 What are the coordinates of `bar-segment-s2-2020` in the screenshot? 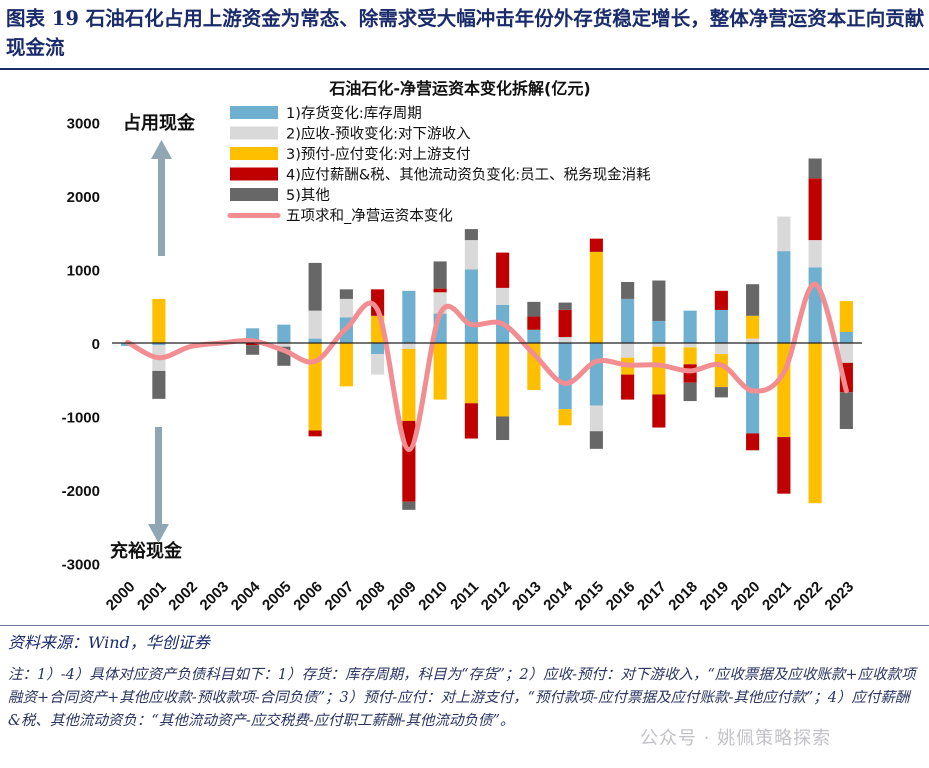 It's located at (753, 340).